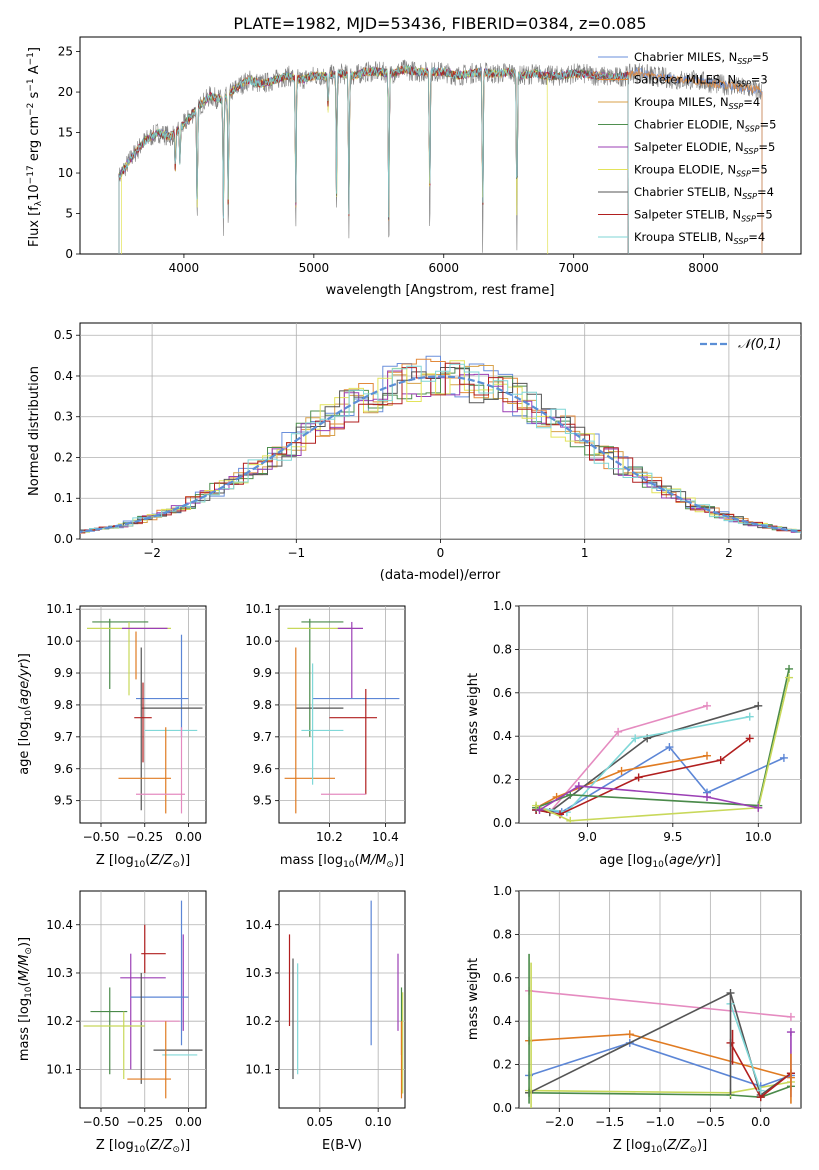  I want to click on residual-histogram, so click(440, 448).